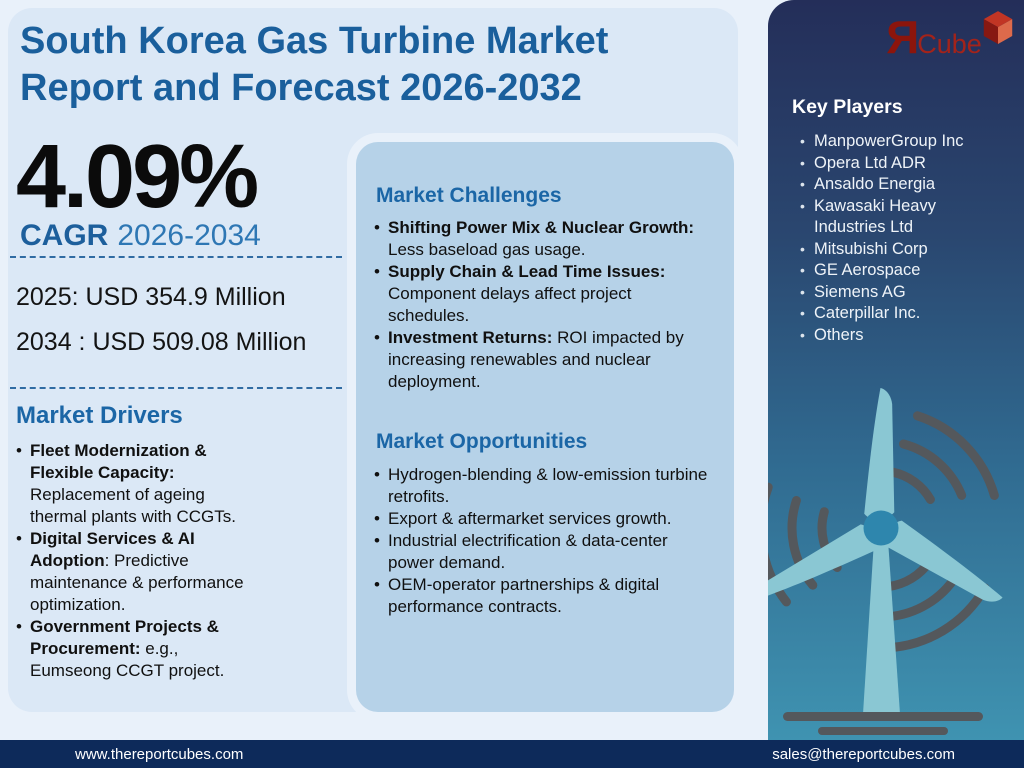 The image size is (1024, 768). What do you see at coordinates (881, 528) in the screenshot?
I see `turbine-hub-icon` at bounding box center [881, 528].